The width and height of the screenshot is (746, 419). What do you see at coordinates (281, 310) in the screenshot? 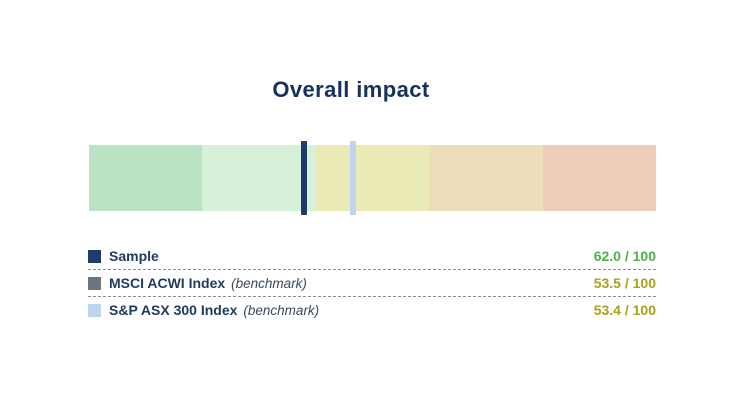
I see `sp-asx-300-benchmark-note: (benchmark)` at bounding box center [281, 310].